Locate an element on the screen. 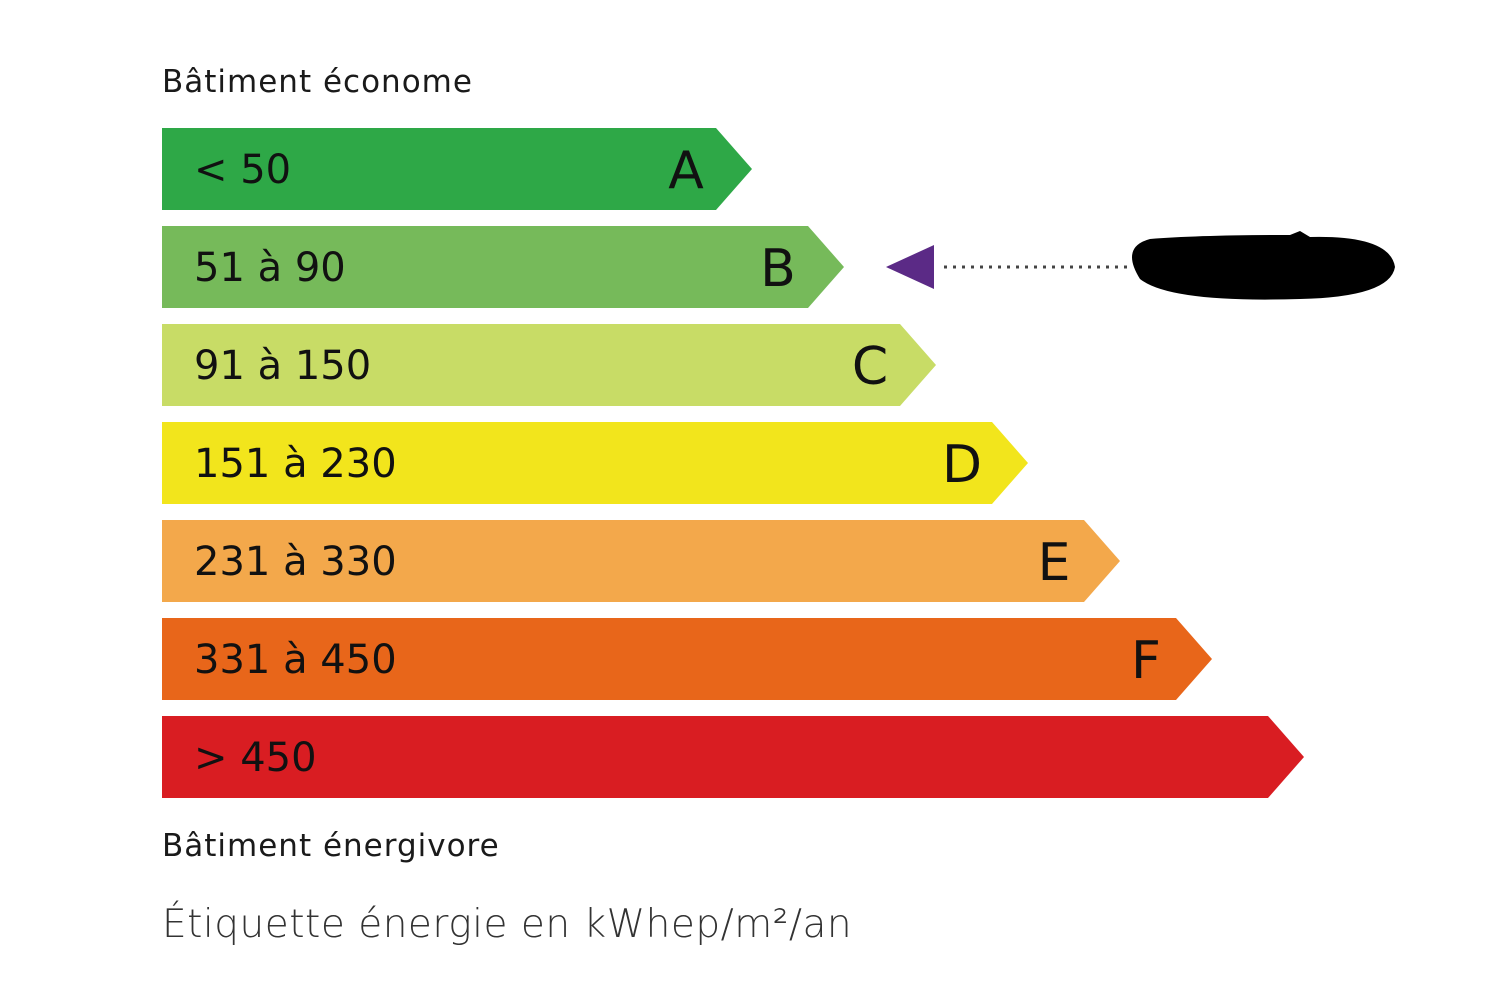 The height and width of the screenshot is (992, 1500). energy-class-b: 51 à 90 B is located at coordinates (503, 267).